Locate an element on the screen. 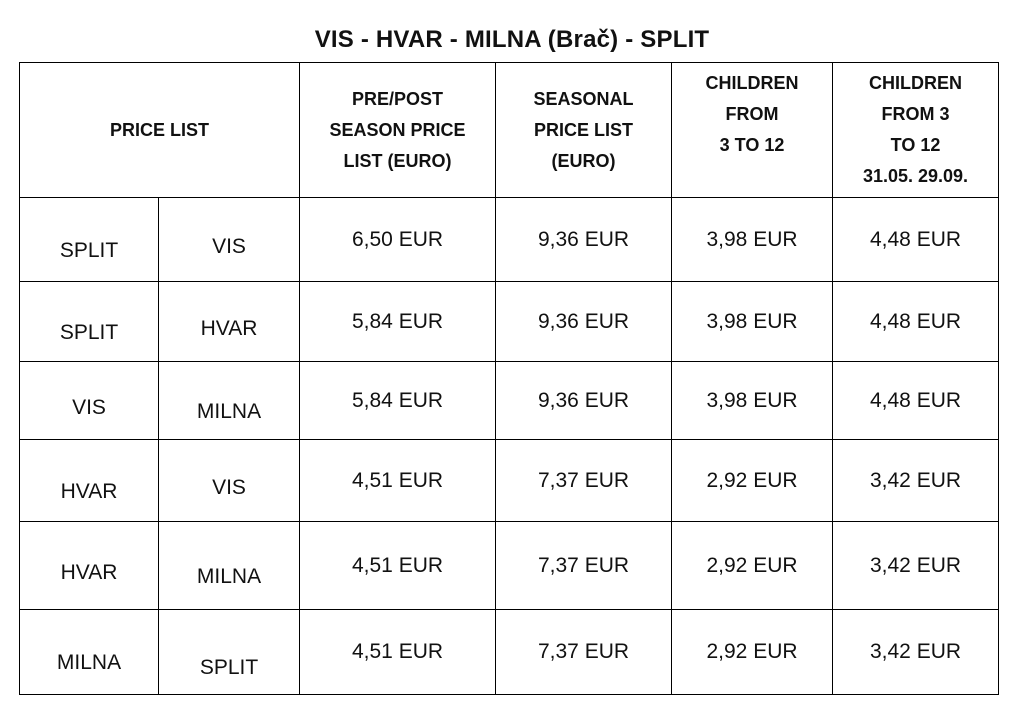 The image size is (1024, 725). header-line: SEASONAL is located at coordinates (583, 98).